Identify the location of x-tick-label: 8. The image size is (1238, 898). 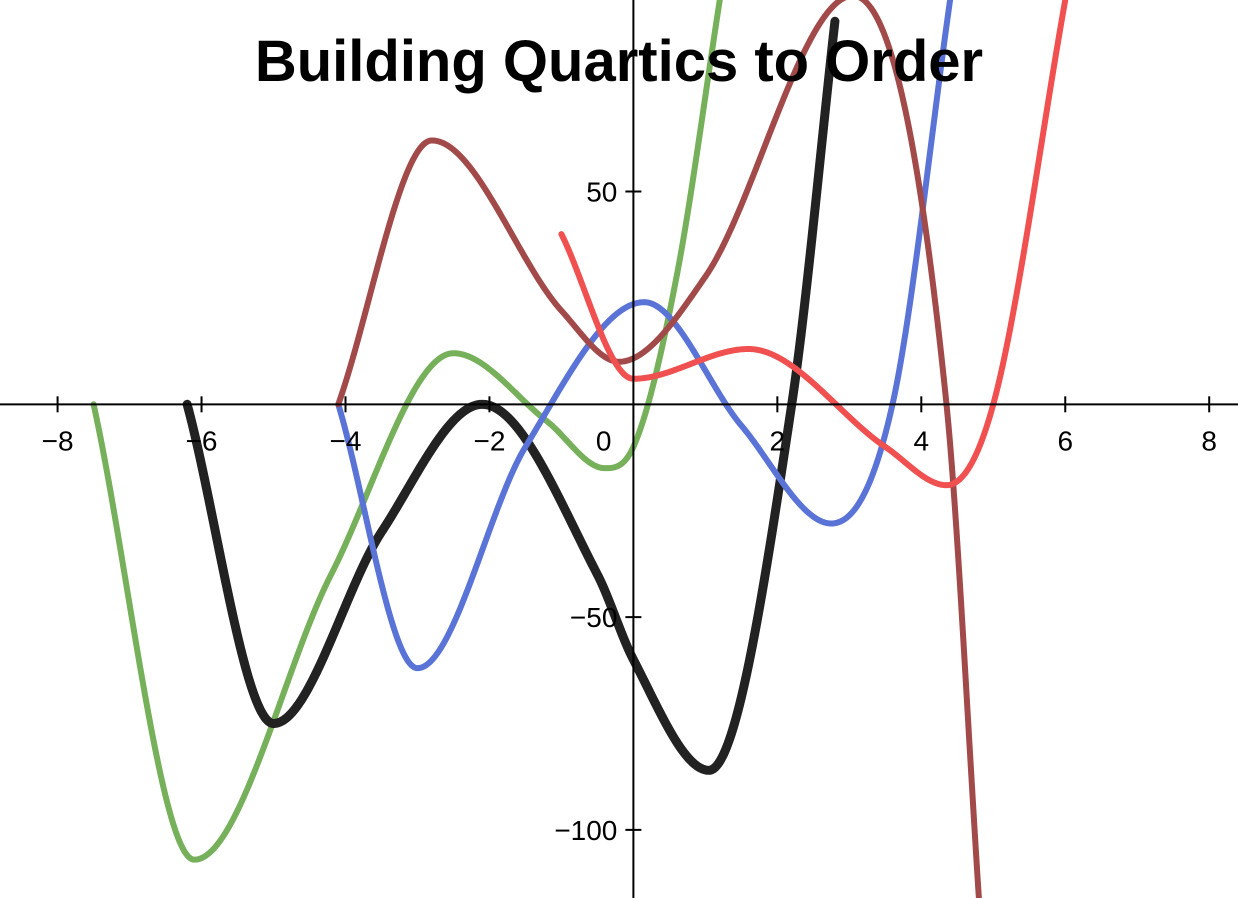
(1209, 440).